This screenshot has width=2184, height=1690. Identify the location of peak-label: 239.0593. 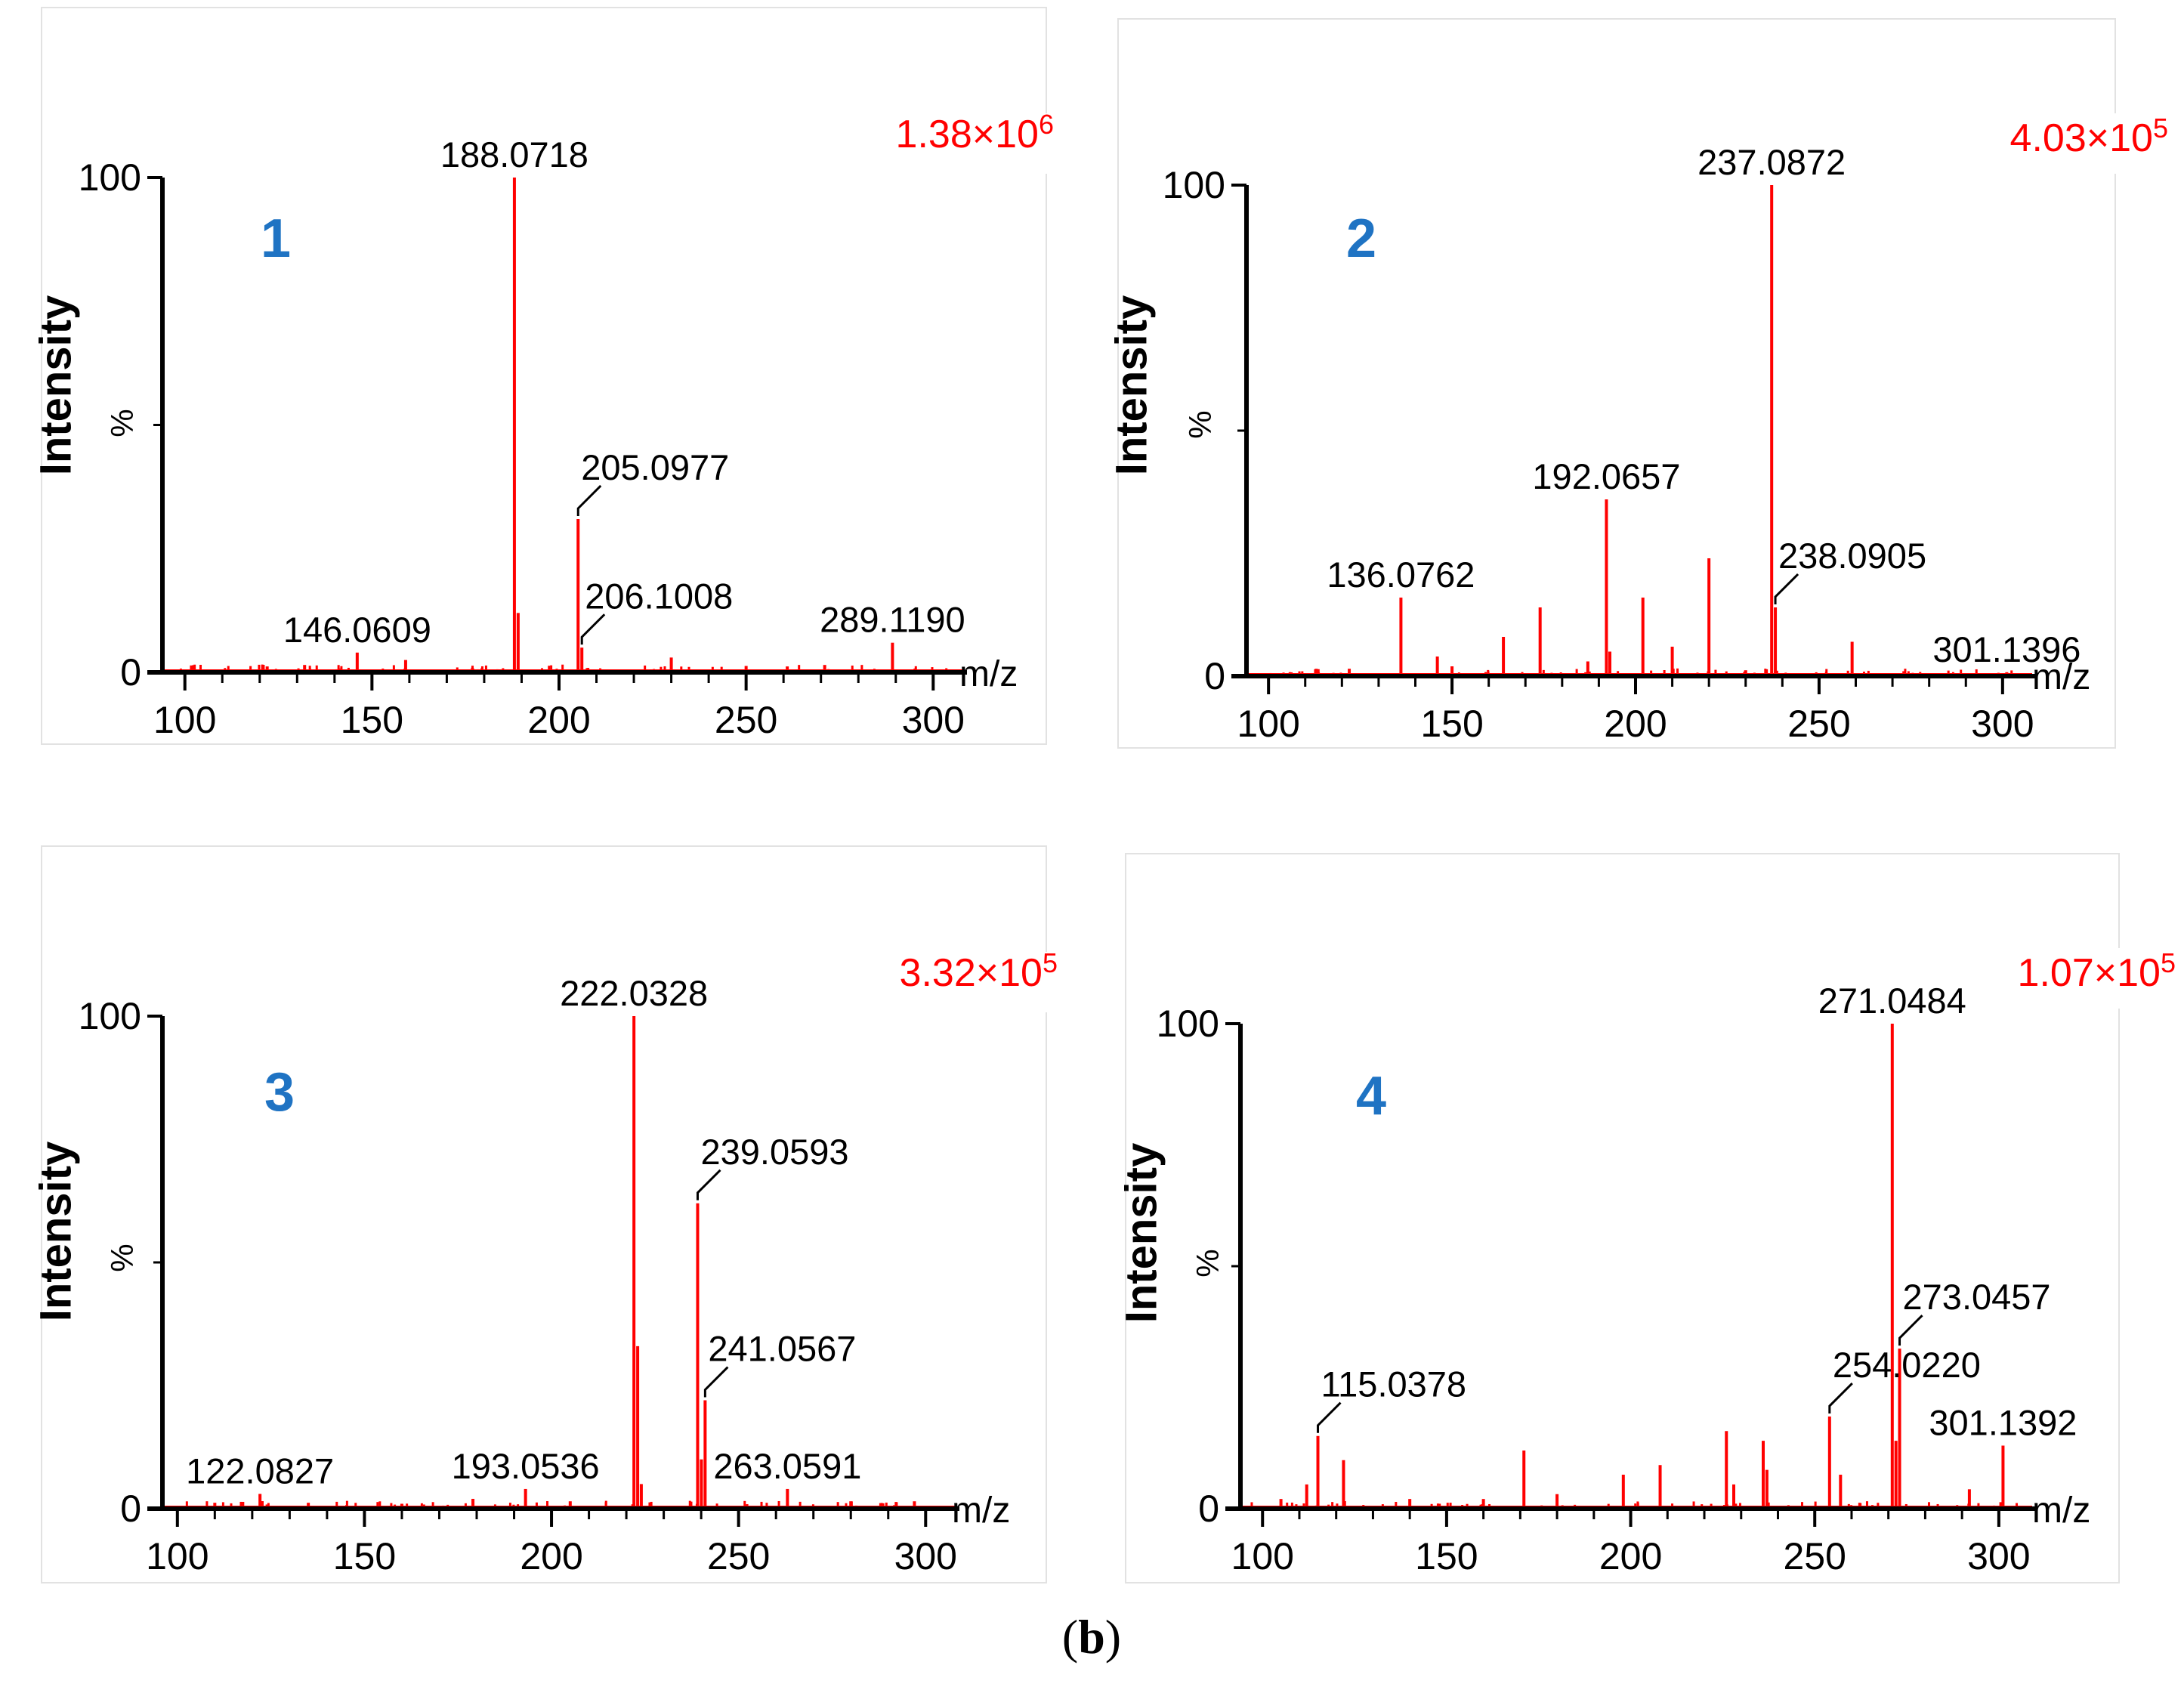
(774, 1152).